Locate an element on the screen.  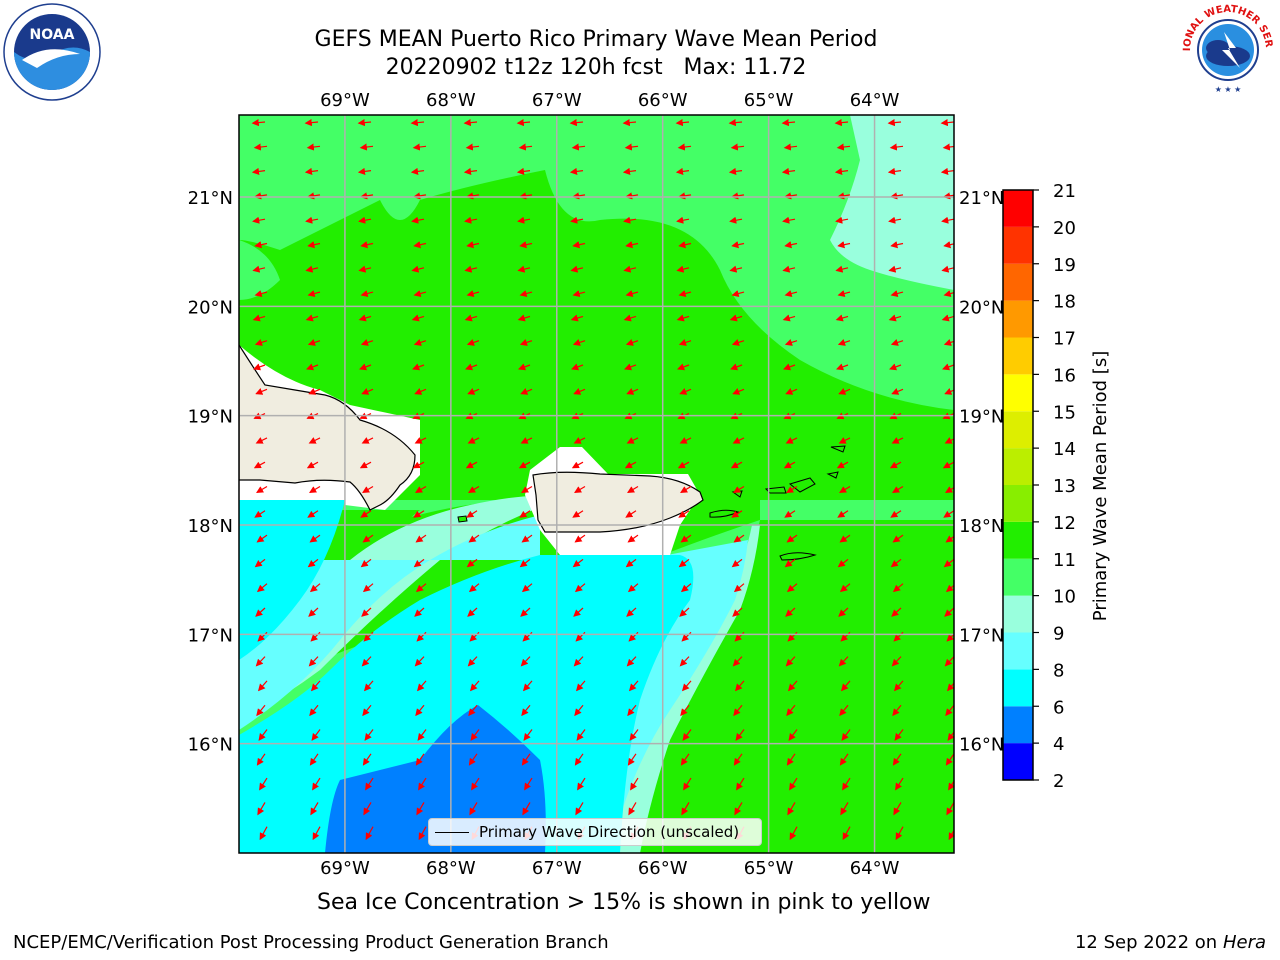
lon-tick-bottom: 65°W is located at coordinates (769, 868).